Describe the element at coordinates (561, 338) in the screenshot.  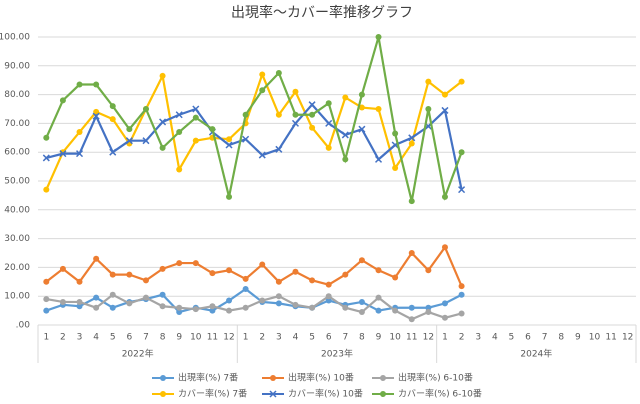
I see `x-tick-label: 8` at that location.